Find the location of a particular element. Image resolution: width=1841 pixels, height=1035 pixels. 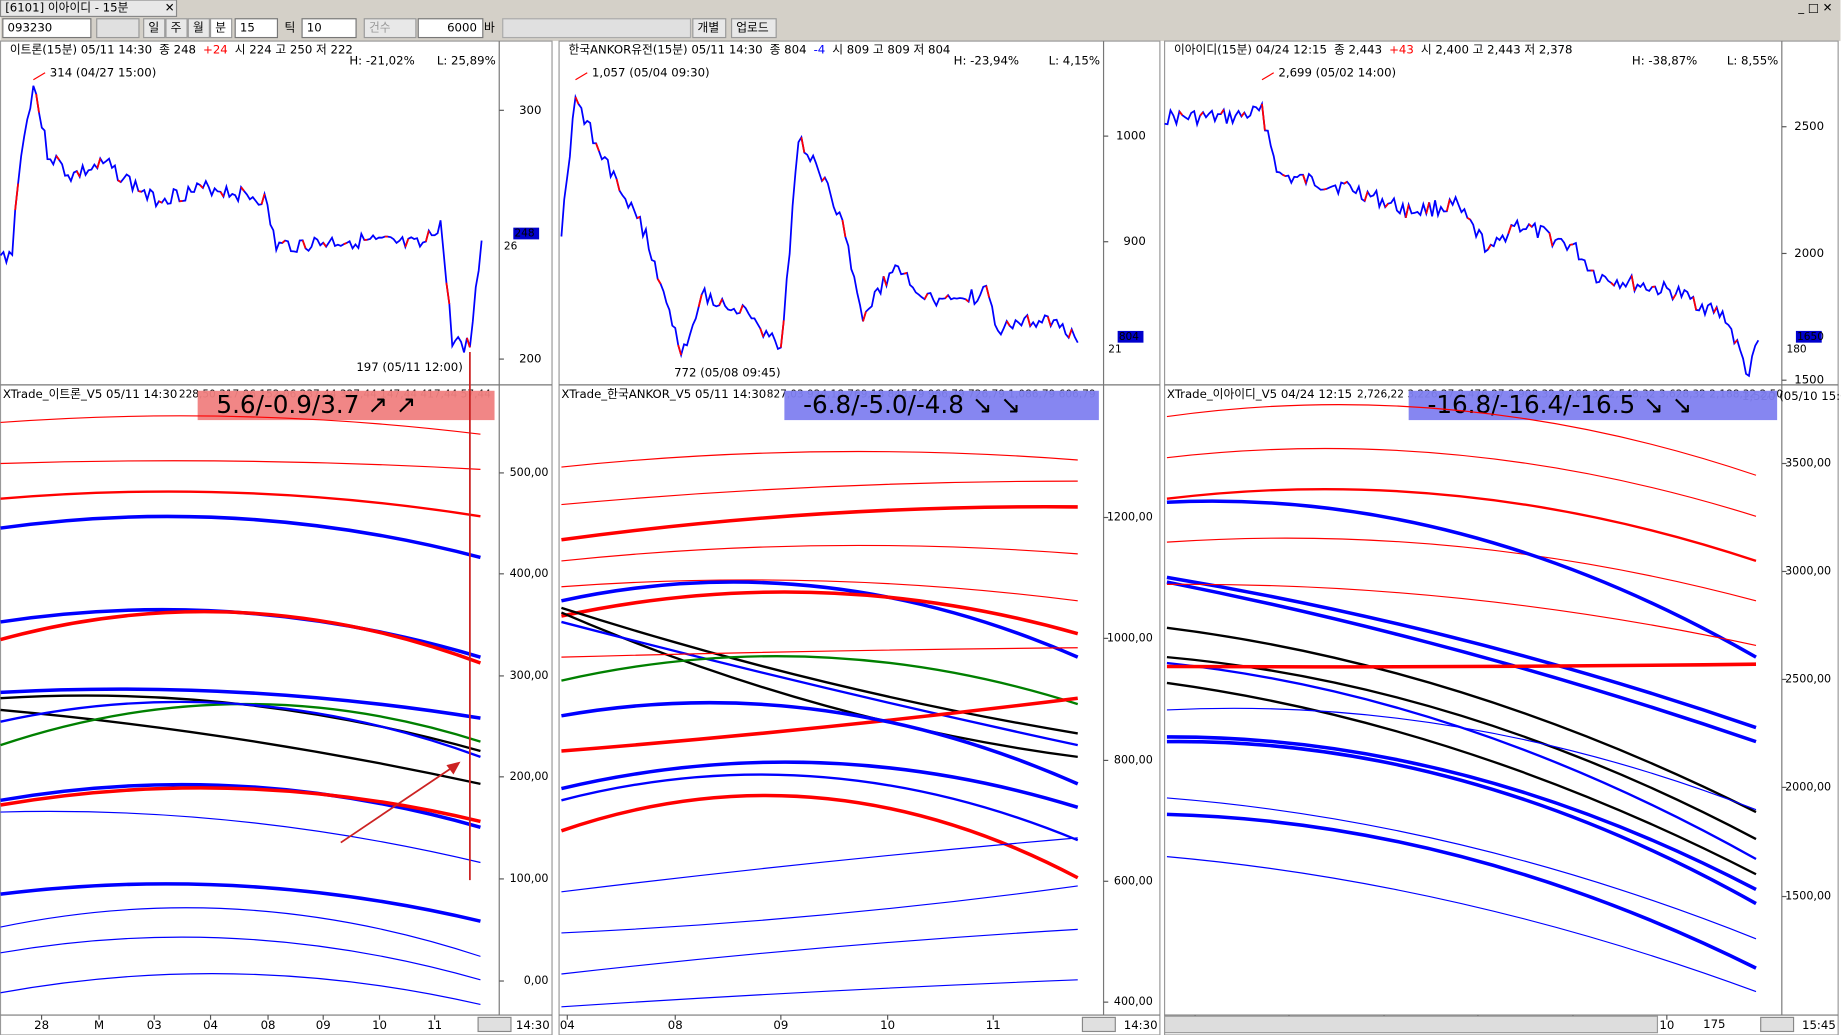

count-type is located at coordinates (390, 28).